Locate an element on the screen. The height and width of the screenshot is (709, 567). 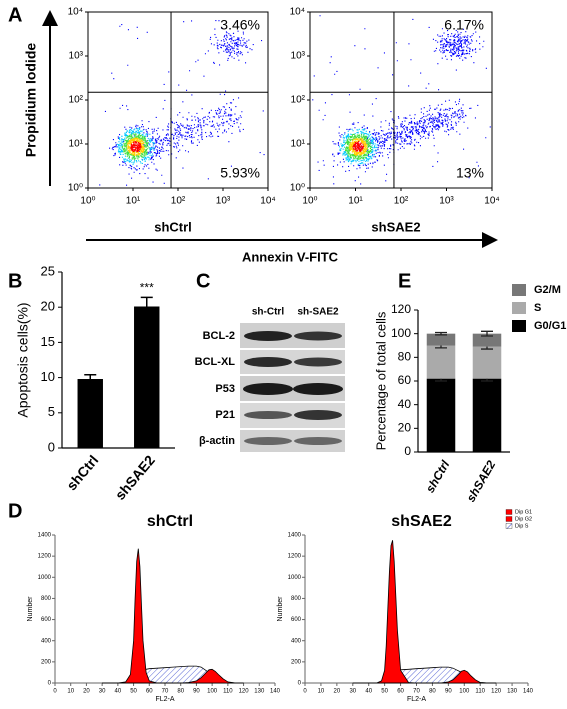
plot-frame is located at coordinates (178, 100).